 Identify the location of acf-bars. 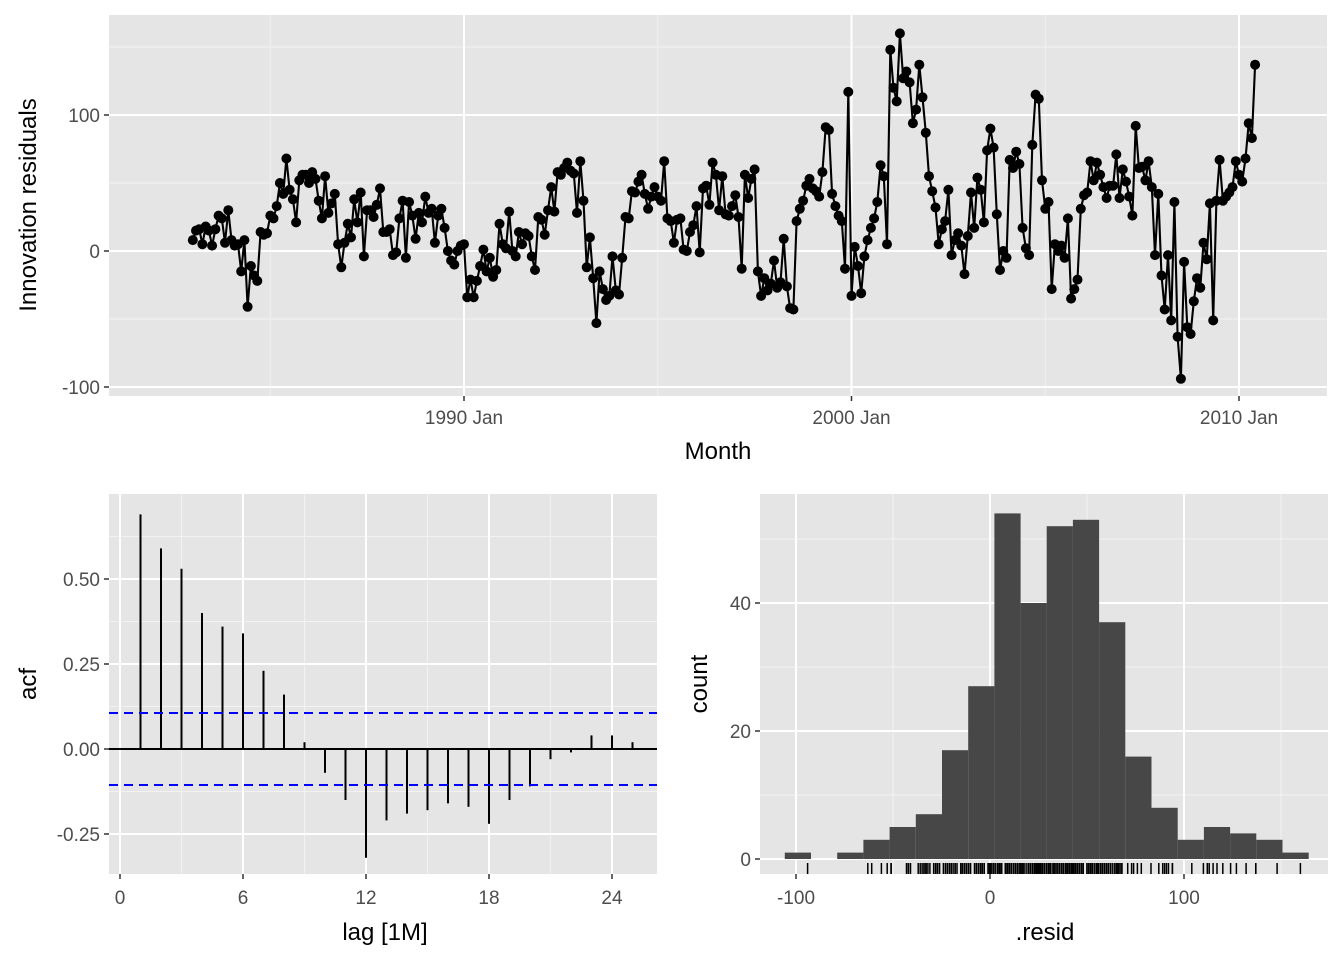
(383, 686).